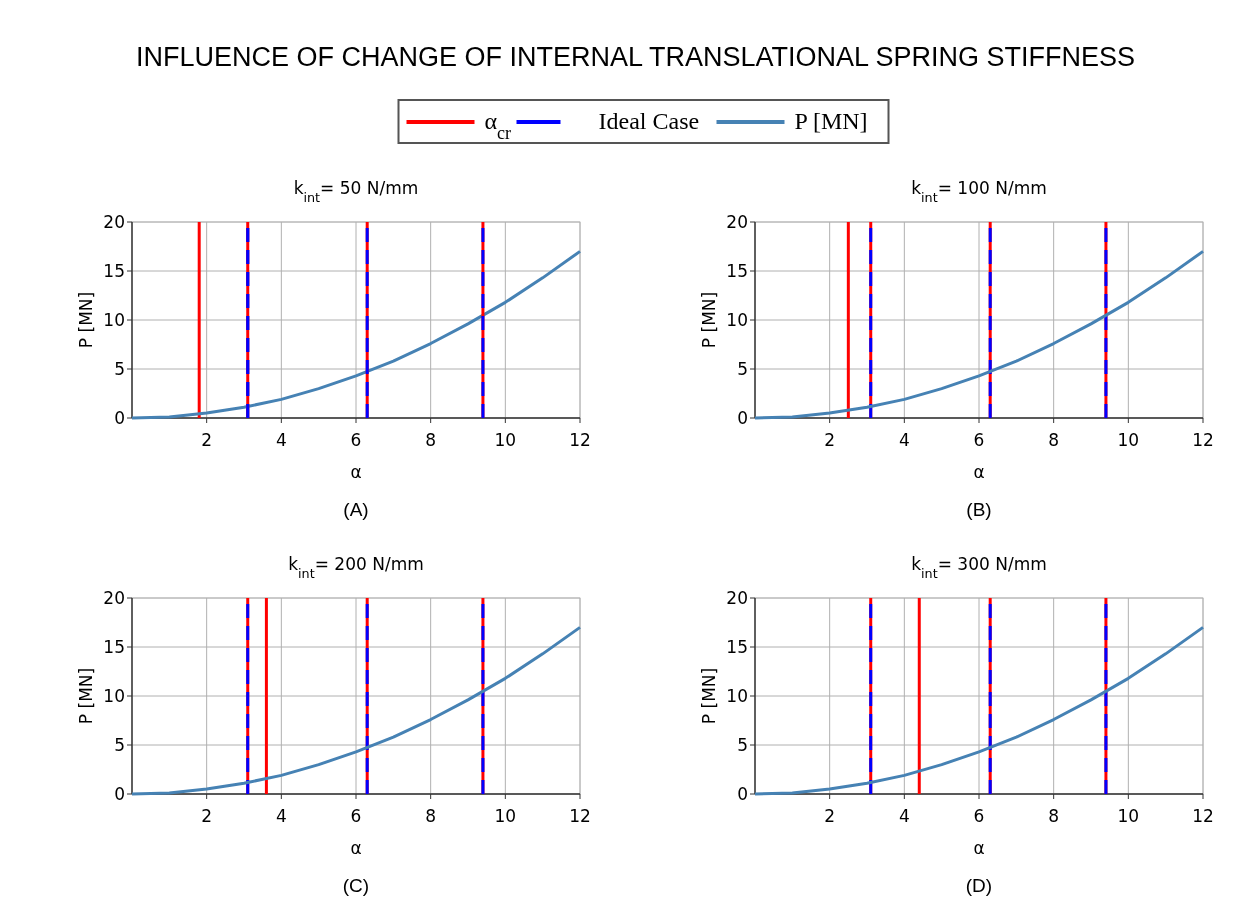 Image resolution: width=1255 pixels, height=905 pixels. Describe the element at coordinates (979, 885) in the screenshot. I see `text: (D)` at that location.